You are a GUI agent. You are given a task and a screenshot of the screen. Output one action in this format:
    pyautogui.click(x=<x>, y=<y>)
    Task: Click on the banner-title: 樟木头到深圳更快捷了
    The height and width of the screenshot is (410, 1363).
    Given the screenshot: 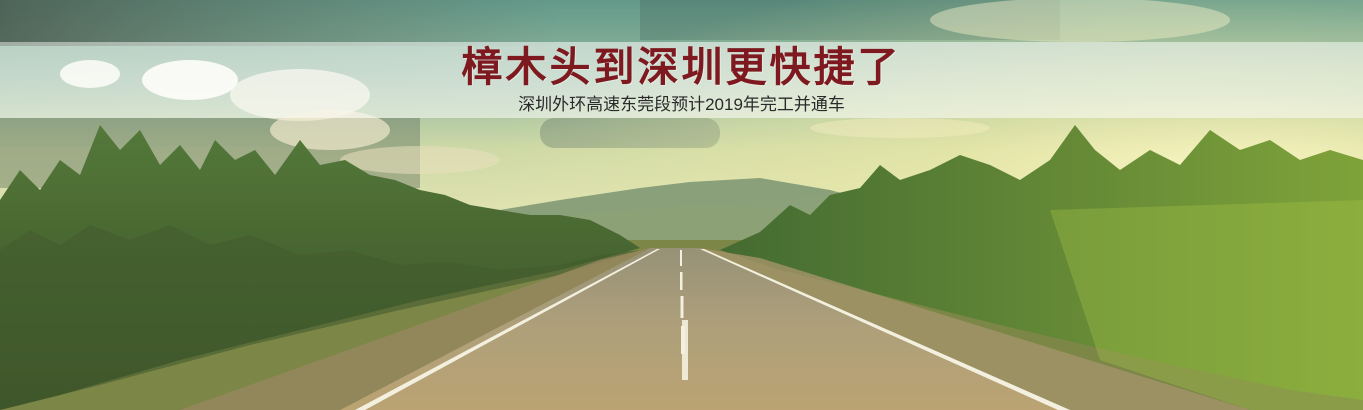 What is the action you would take?
    pyautogui.click(x=681, y=67)
    